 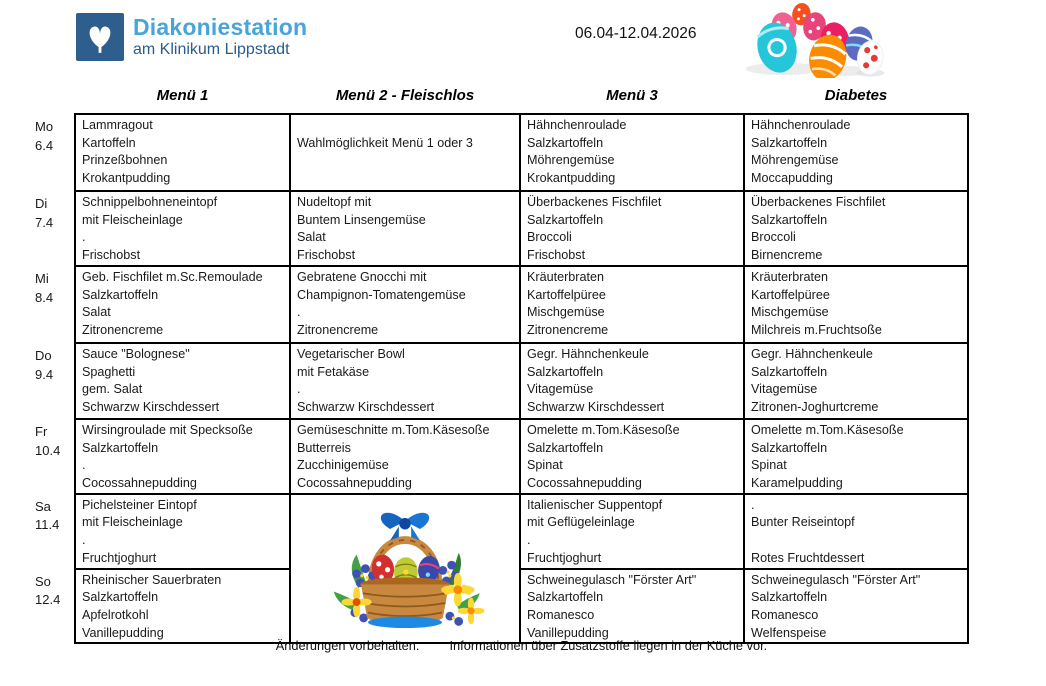 I want to click on menu-item-line: Spinat, so click(x=769, y=465).